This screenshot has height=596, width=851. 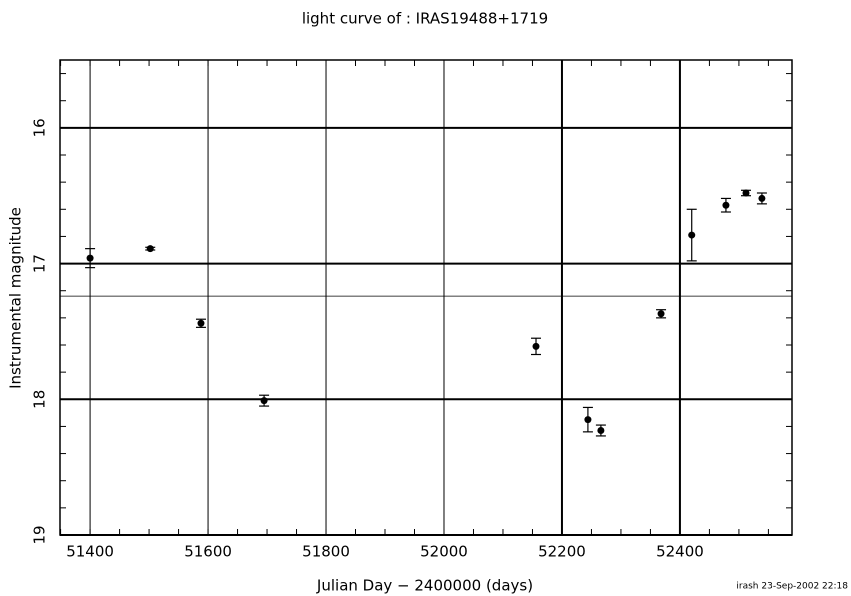 I want to click on x-tick-label: 51400, so click(x=90, y=552).